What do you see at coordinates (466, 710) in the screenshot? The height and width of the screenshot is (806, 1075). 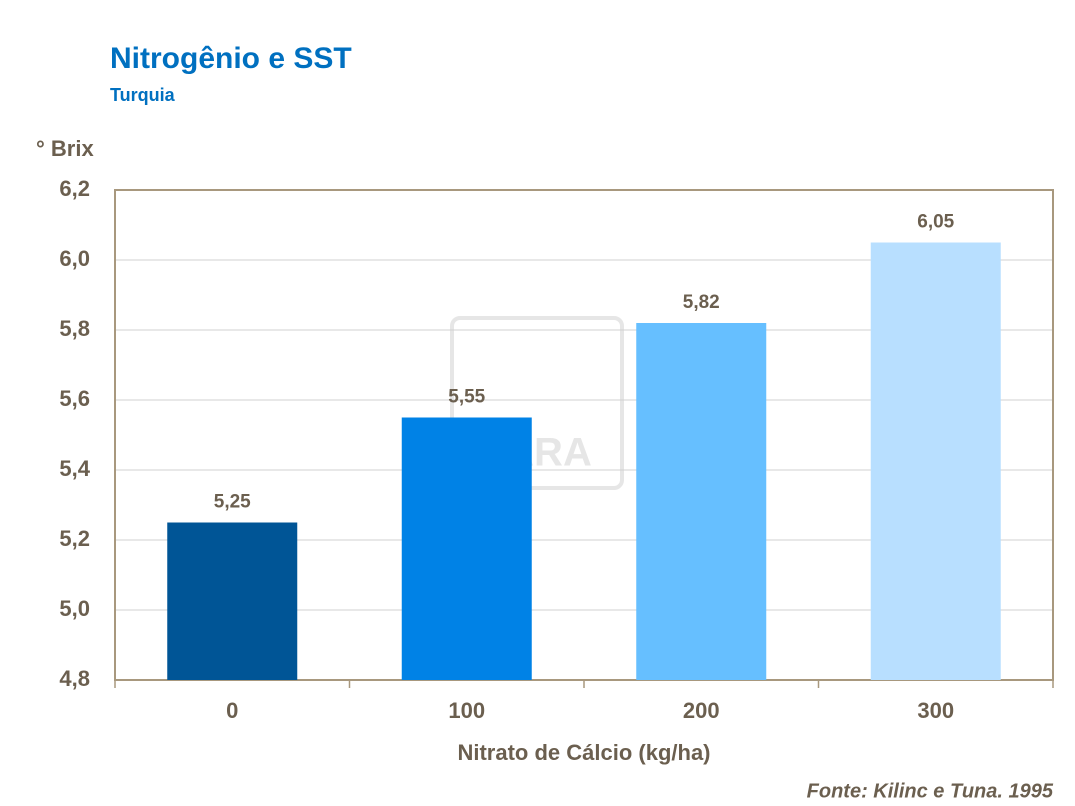 I see `x-tick-label: 100` at bounding box center [466, 710].